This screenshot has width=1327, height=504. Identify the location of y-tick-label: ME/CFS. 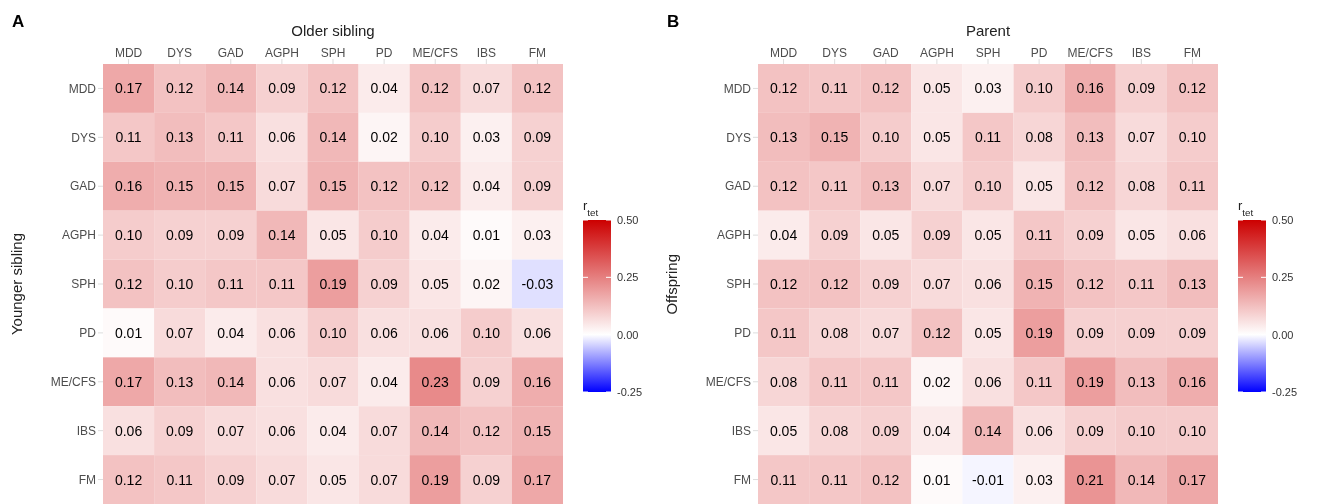
(73, 382).